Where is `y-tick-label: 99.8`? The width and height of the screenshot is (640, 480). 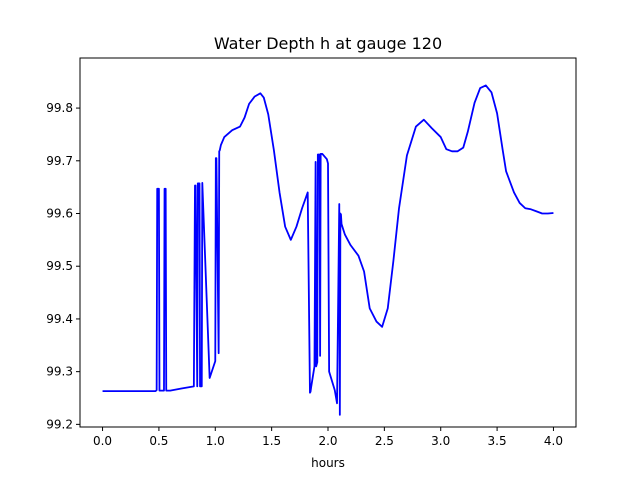
y-tick-label: 99.8 is located at coordinates (59, 108).